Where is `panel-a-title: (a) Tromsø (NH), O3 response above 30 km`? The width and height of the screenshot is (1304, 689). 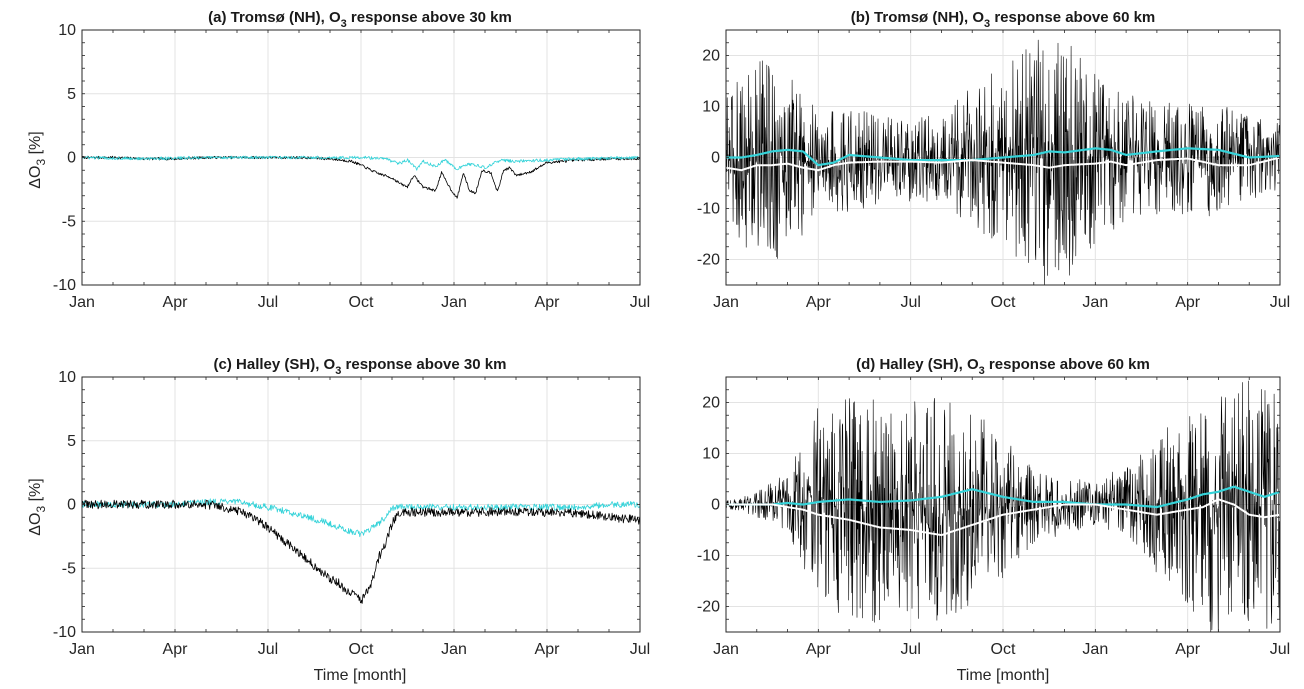 panel-a-title: (a) Tromsø (NH), O3 response above 30 km is located at coordinates (360, 19).